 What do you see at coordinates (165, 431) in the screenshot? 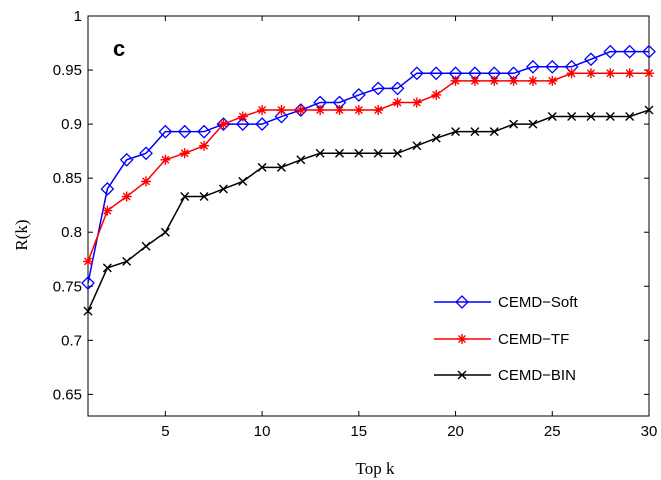
I see `x-tick-label: 5` at bounding box center [165, 431].